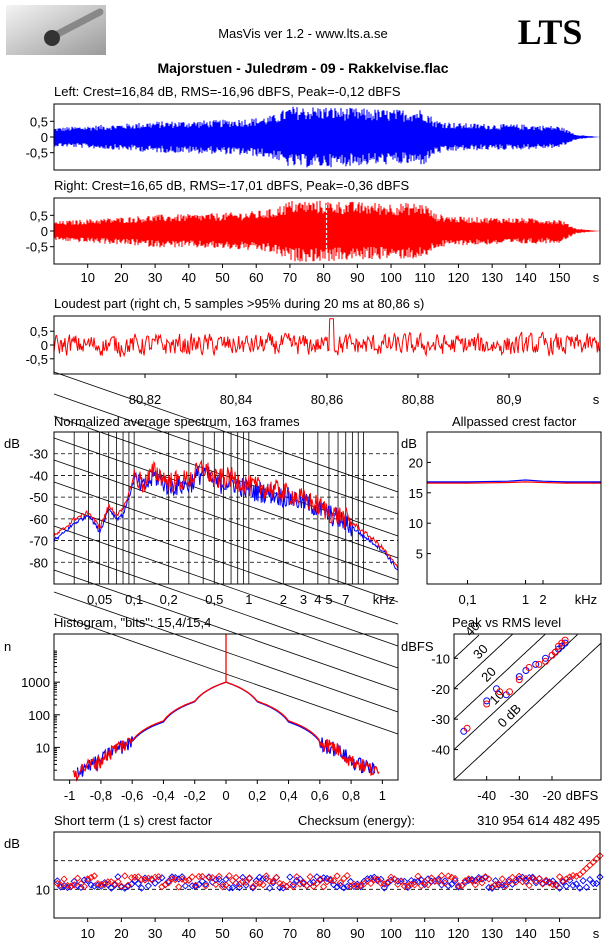 Image resolution: width=606 pixels, height=946 pixels. Describe the element at coordinates (155, 933) in the screenshot. I see `x-tick-label: 30` at that location.